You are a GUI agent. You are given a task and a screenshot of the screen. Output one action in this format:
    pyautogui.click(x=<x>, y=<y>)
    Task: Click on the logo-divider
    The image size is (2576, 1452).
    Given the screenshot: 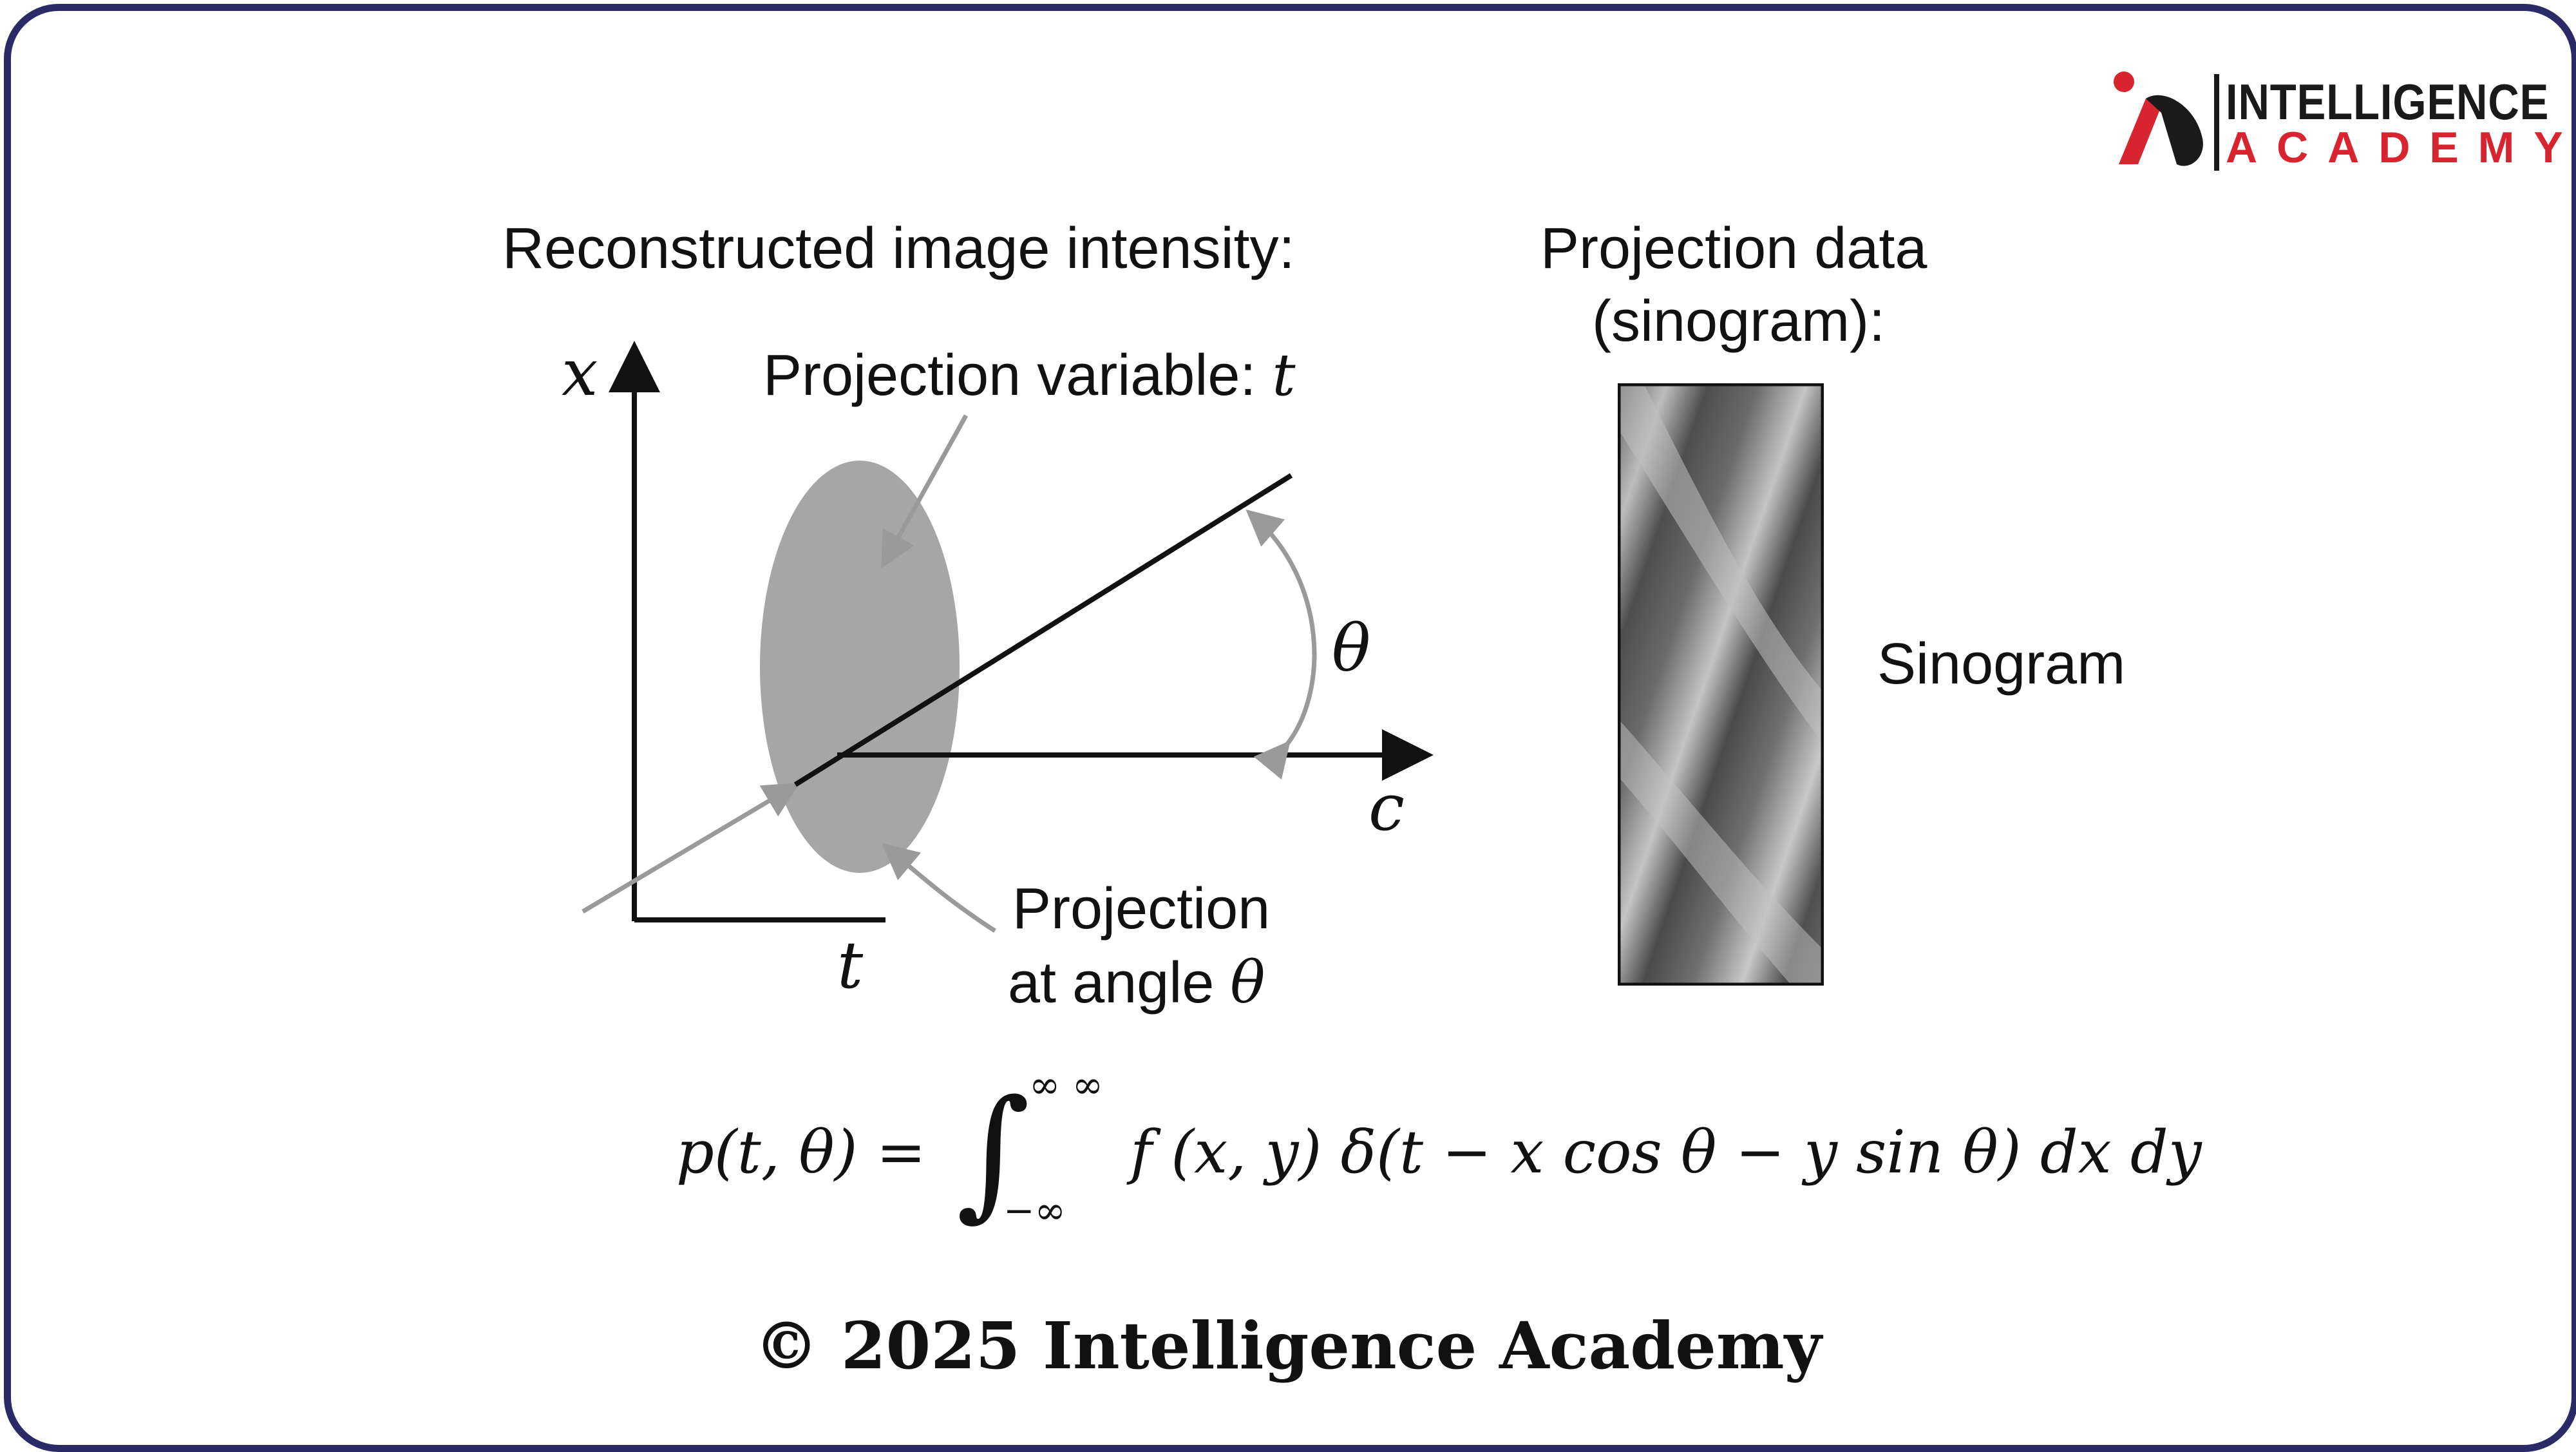 What is the action you would take?
    pyautogui.click(x=2216, y=122)
    